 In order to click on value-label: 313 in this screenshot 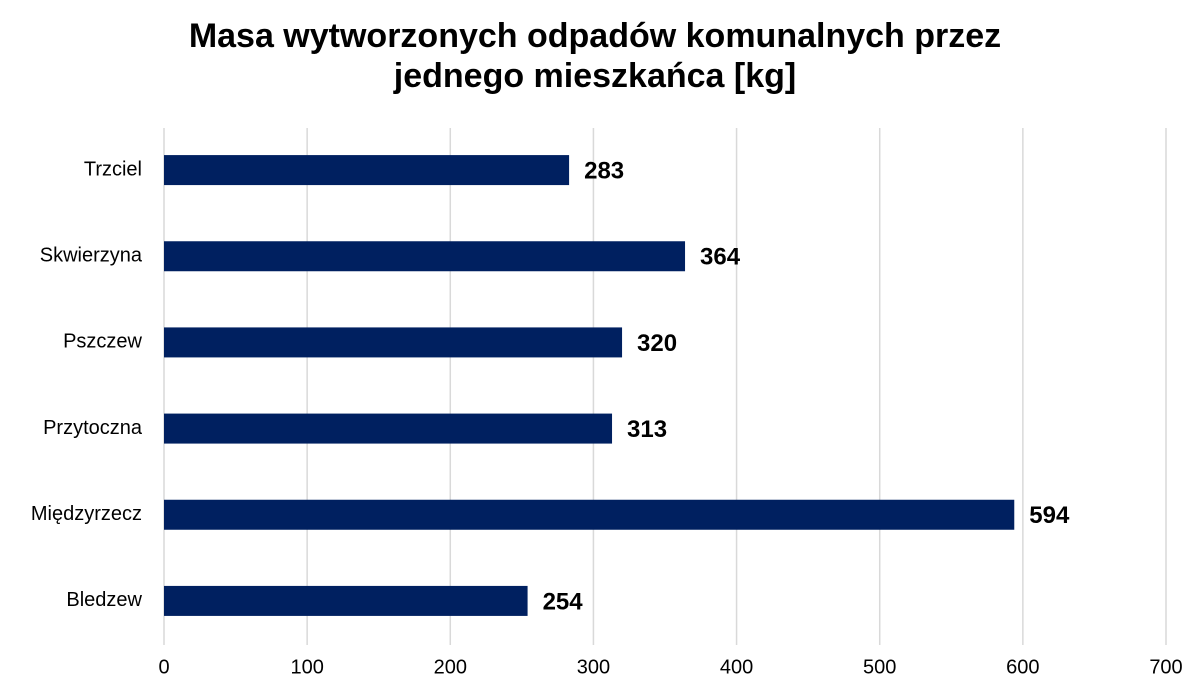, I will do `click(647, 429)`.